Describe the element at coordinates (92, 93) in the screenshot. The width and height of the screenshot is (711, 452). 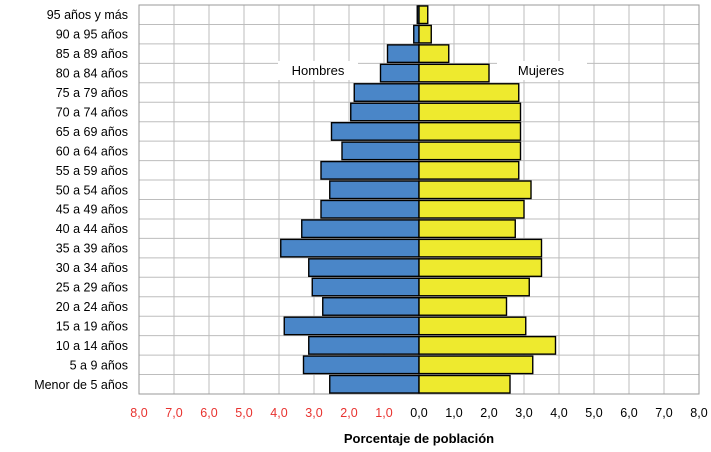
I see `category-label: 75 a 79 años` at that location.